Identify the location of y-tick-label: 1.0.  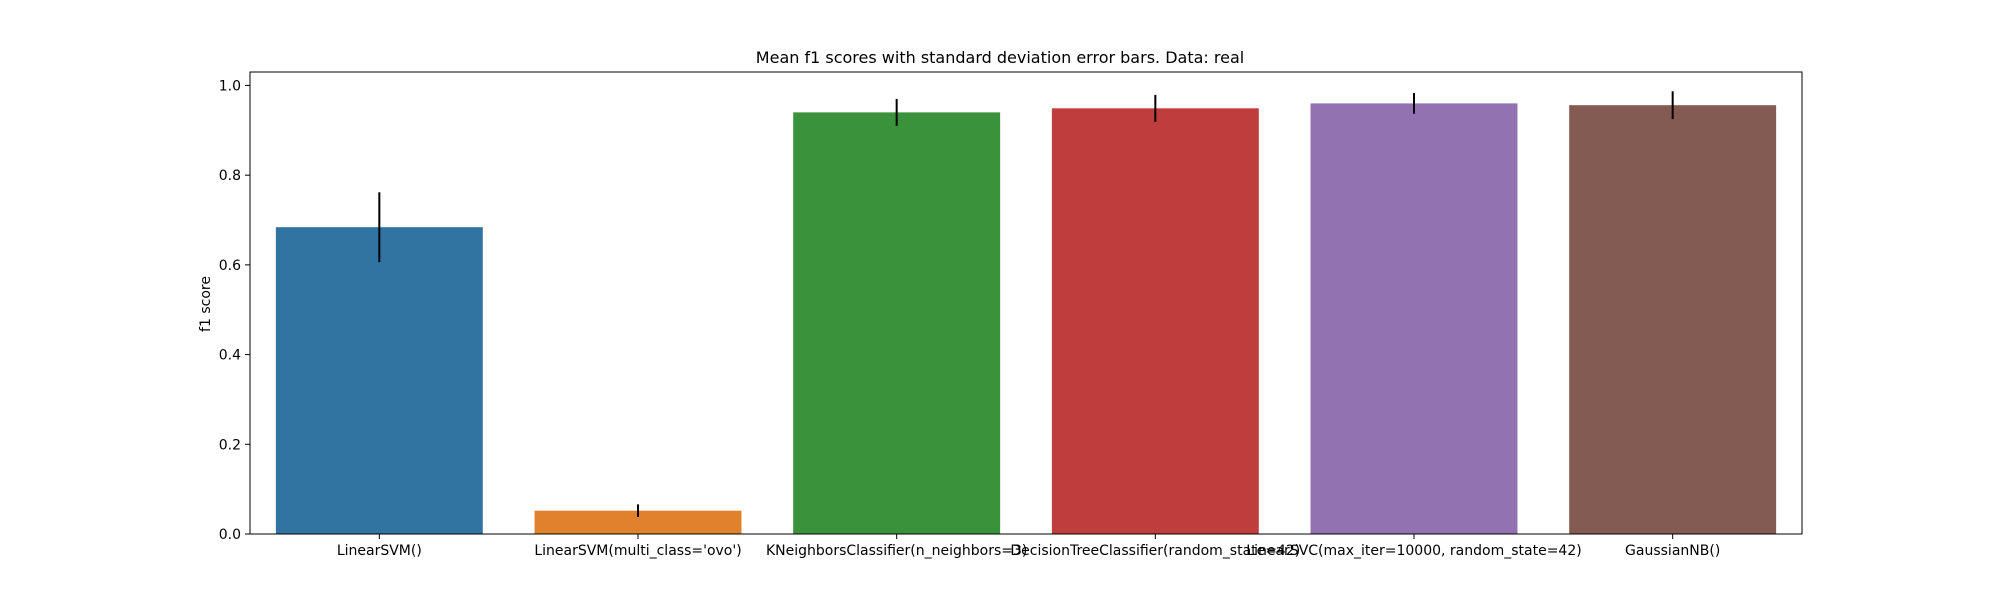
(230, 86).